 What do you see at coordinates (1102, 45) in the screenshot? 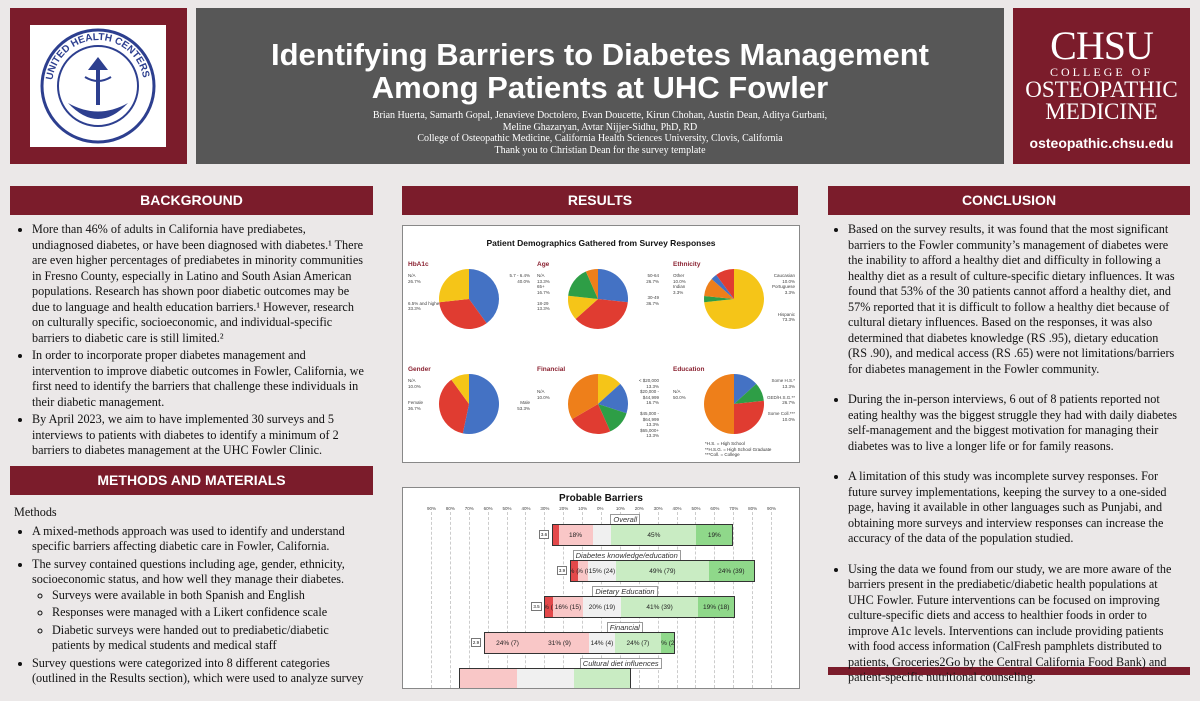
I see `chsu-wordmark: CHSU` at bounding box center [1102, 45].